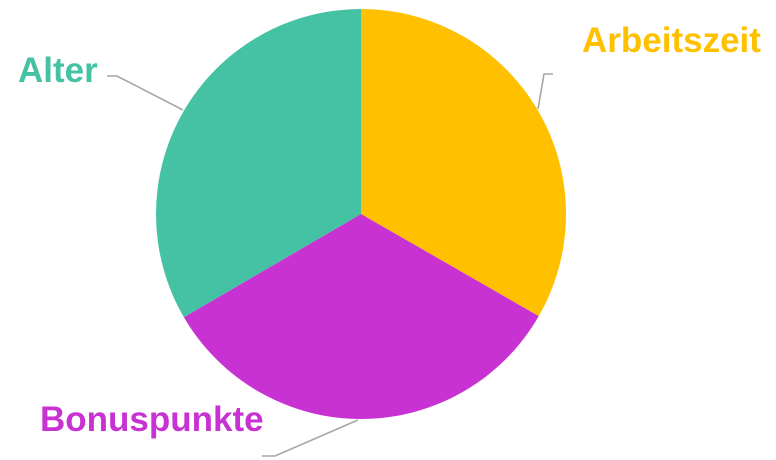 This screenshot has height=460, width=776. I want to click on slice-label-arbeitszeit: Arbeitszeit, so click(671, 40).